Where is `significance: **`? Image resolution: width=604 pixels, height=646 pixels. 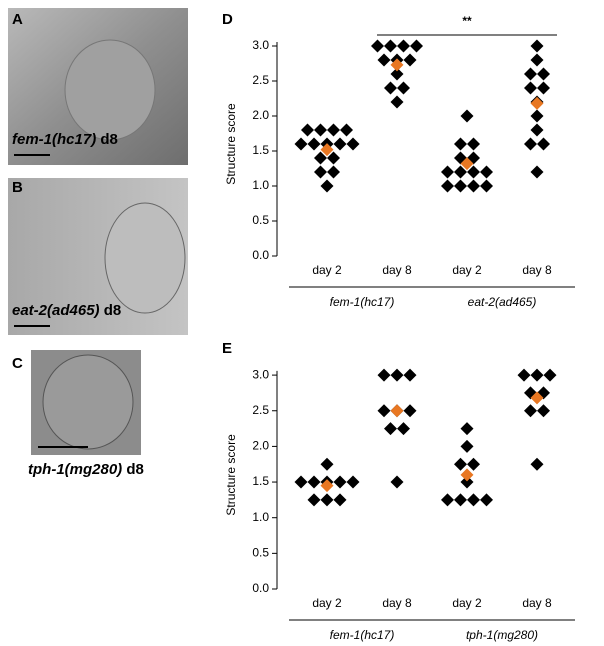 significance: ** is located at coordinates (467, 21).